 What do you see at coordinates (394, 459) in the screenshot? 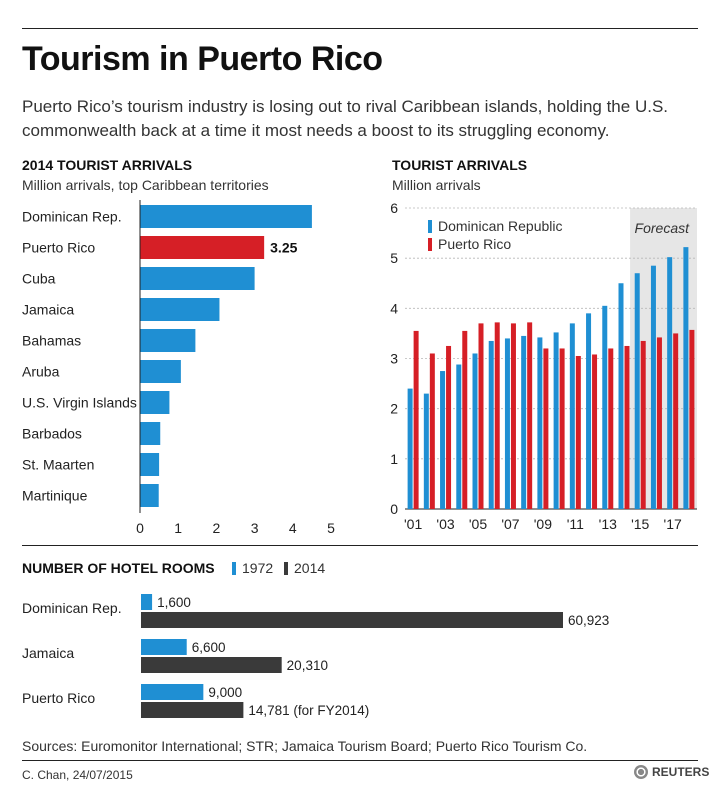
I see `y-tick-label: 1` at bounding box center [394, 459].